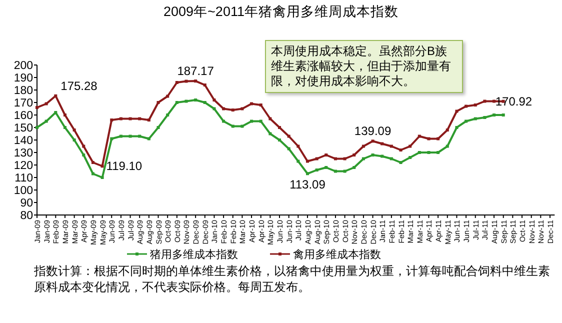 This screenshot has width=562, height=323. Describe the element at coordinates (23, 166) in the screenshot. I see `y-tick-label: 120` at that location.